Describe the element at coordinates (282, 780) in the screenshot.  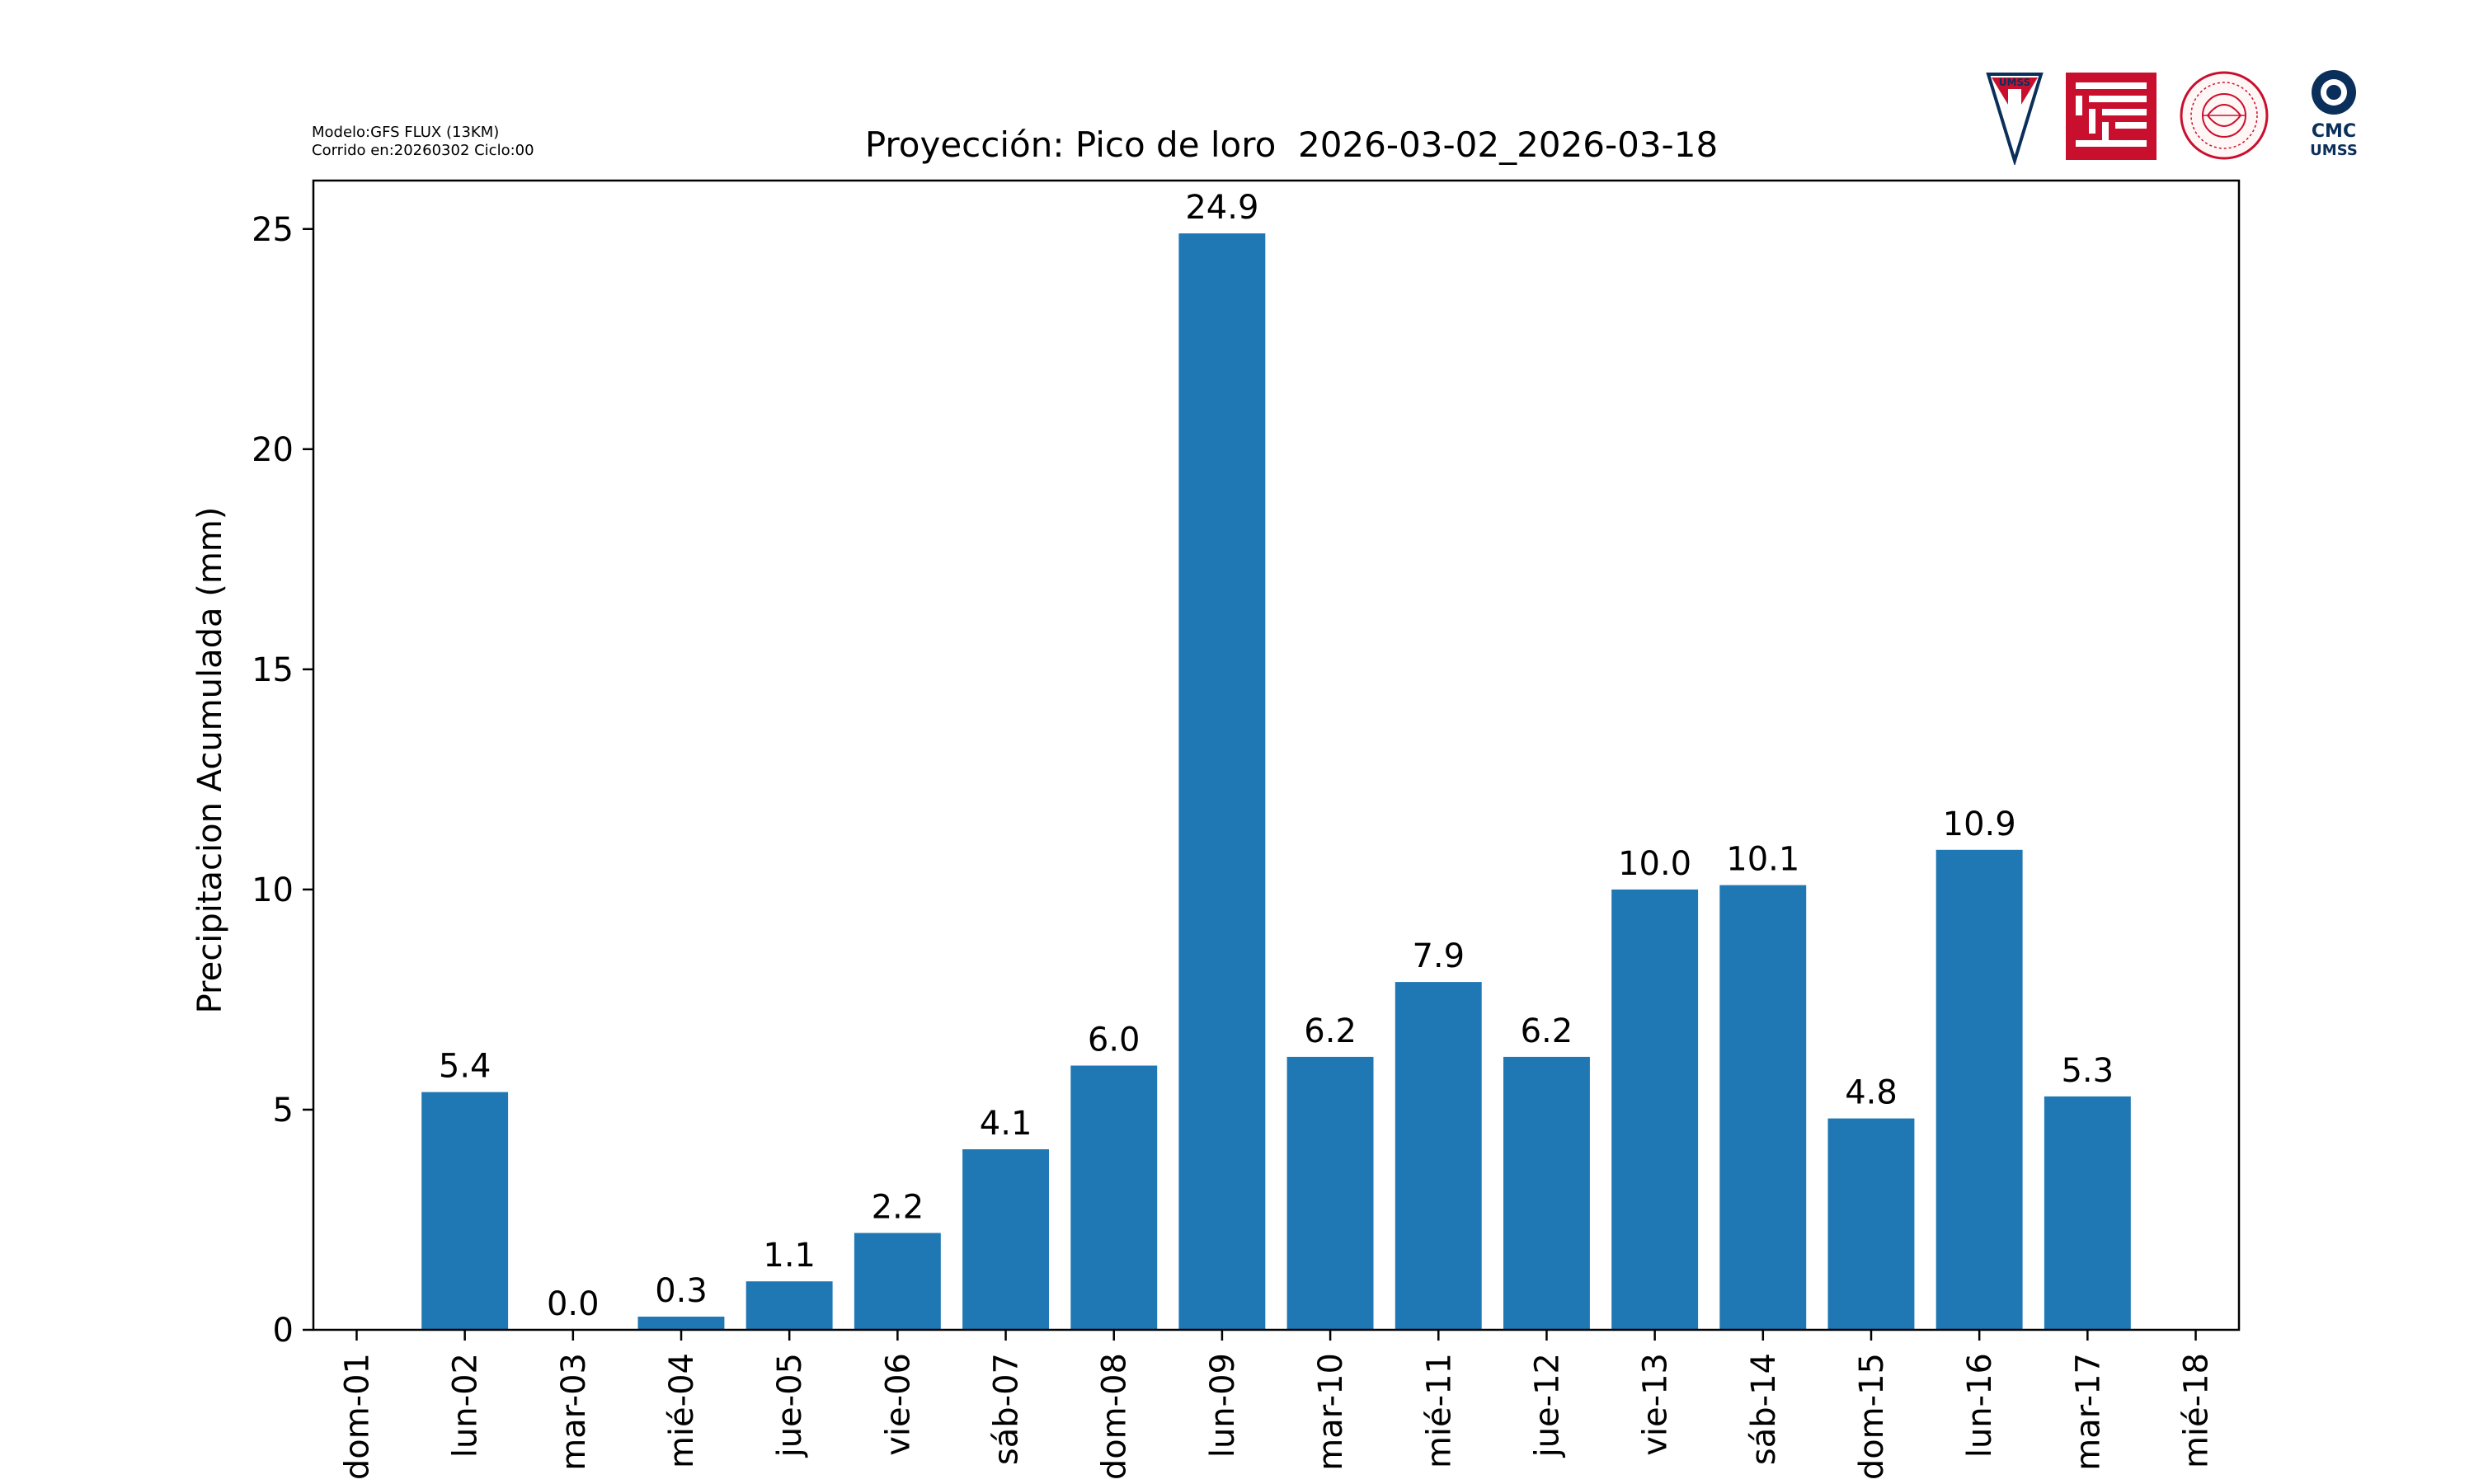
I see `y-axis-ticks: 0 5 10 15 20 25` at that location.